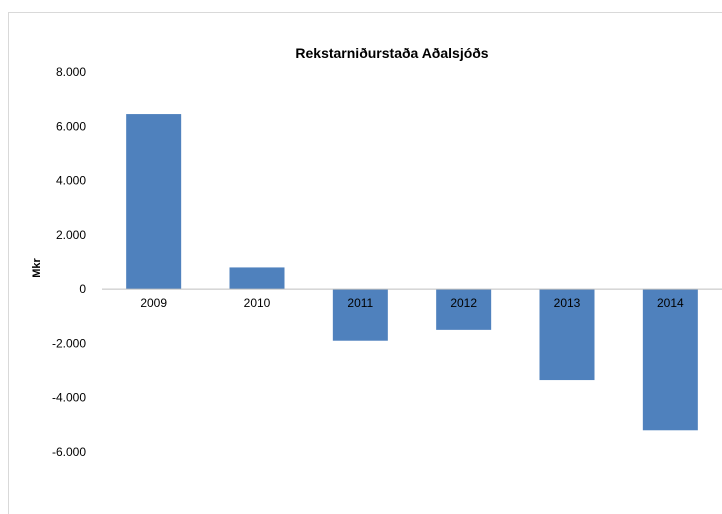 Image resolution: width=722 pixels, height=514 pixels. What do you see at coordinates (154, 202) in the screenshot?
I see `bar-2009` at bounding box center [154, 202].